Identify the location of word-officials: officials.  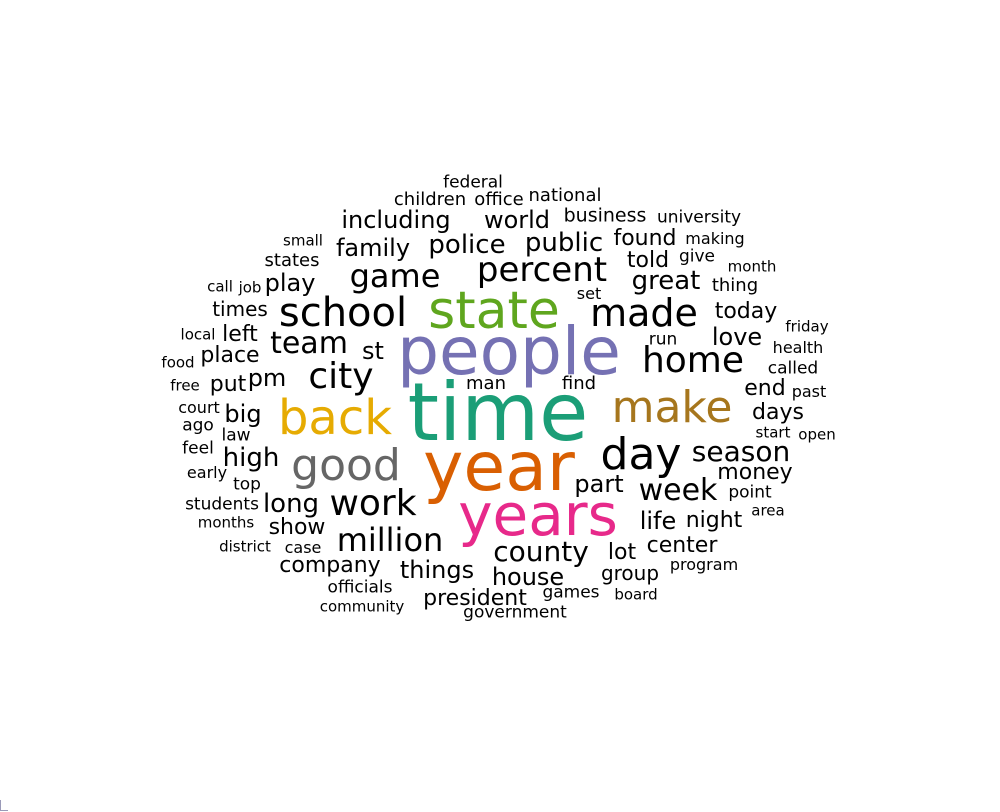
(360, 587).